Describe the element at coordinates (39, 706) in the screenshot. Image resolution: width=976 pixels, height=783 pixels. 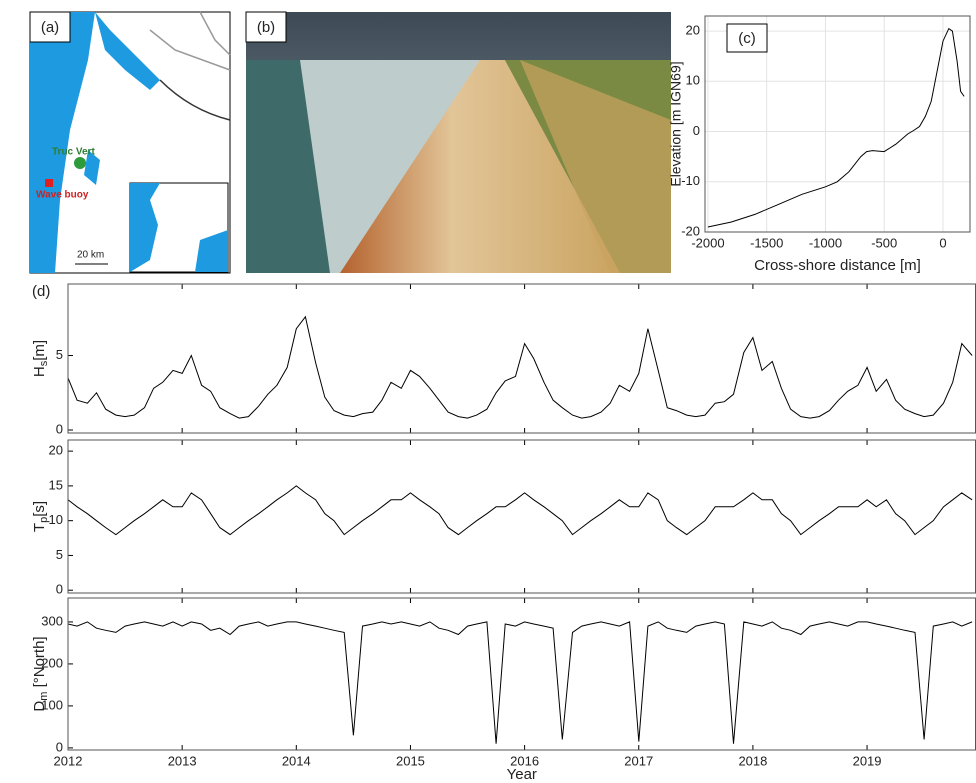
I see `y-axis-label-part: D` at that location.